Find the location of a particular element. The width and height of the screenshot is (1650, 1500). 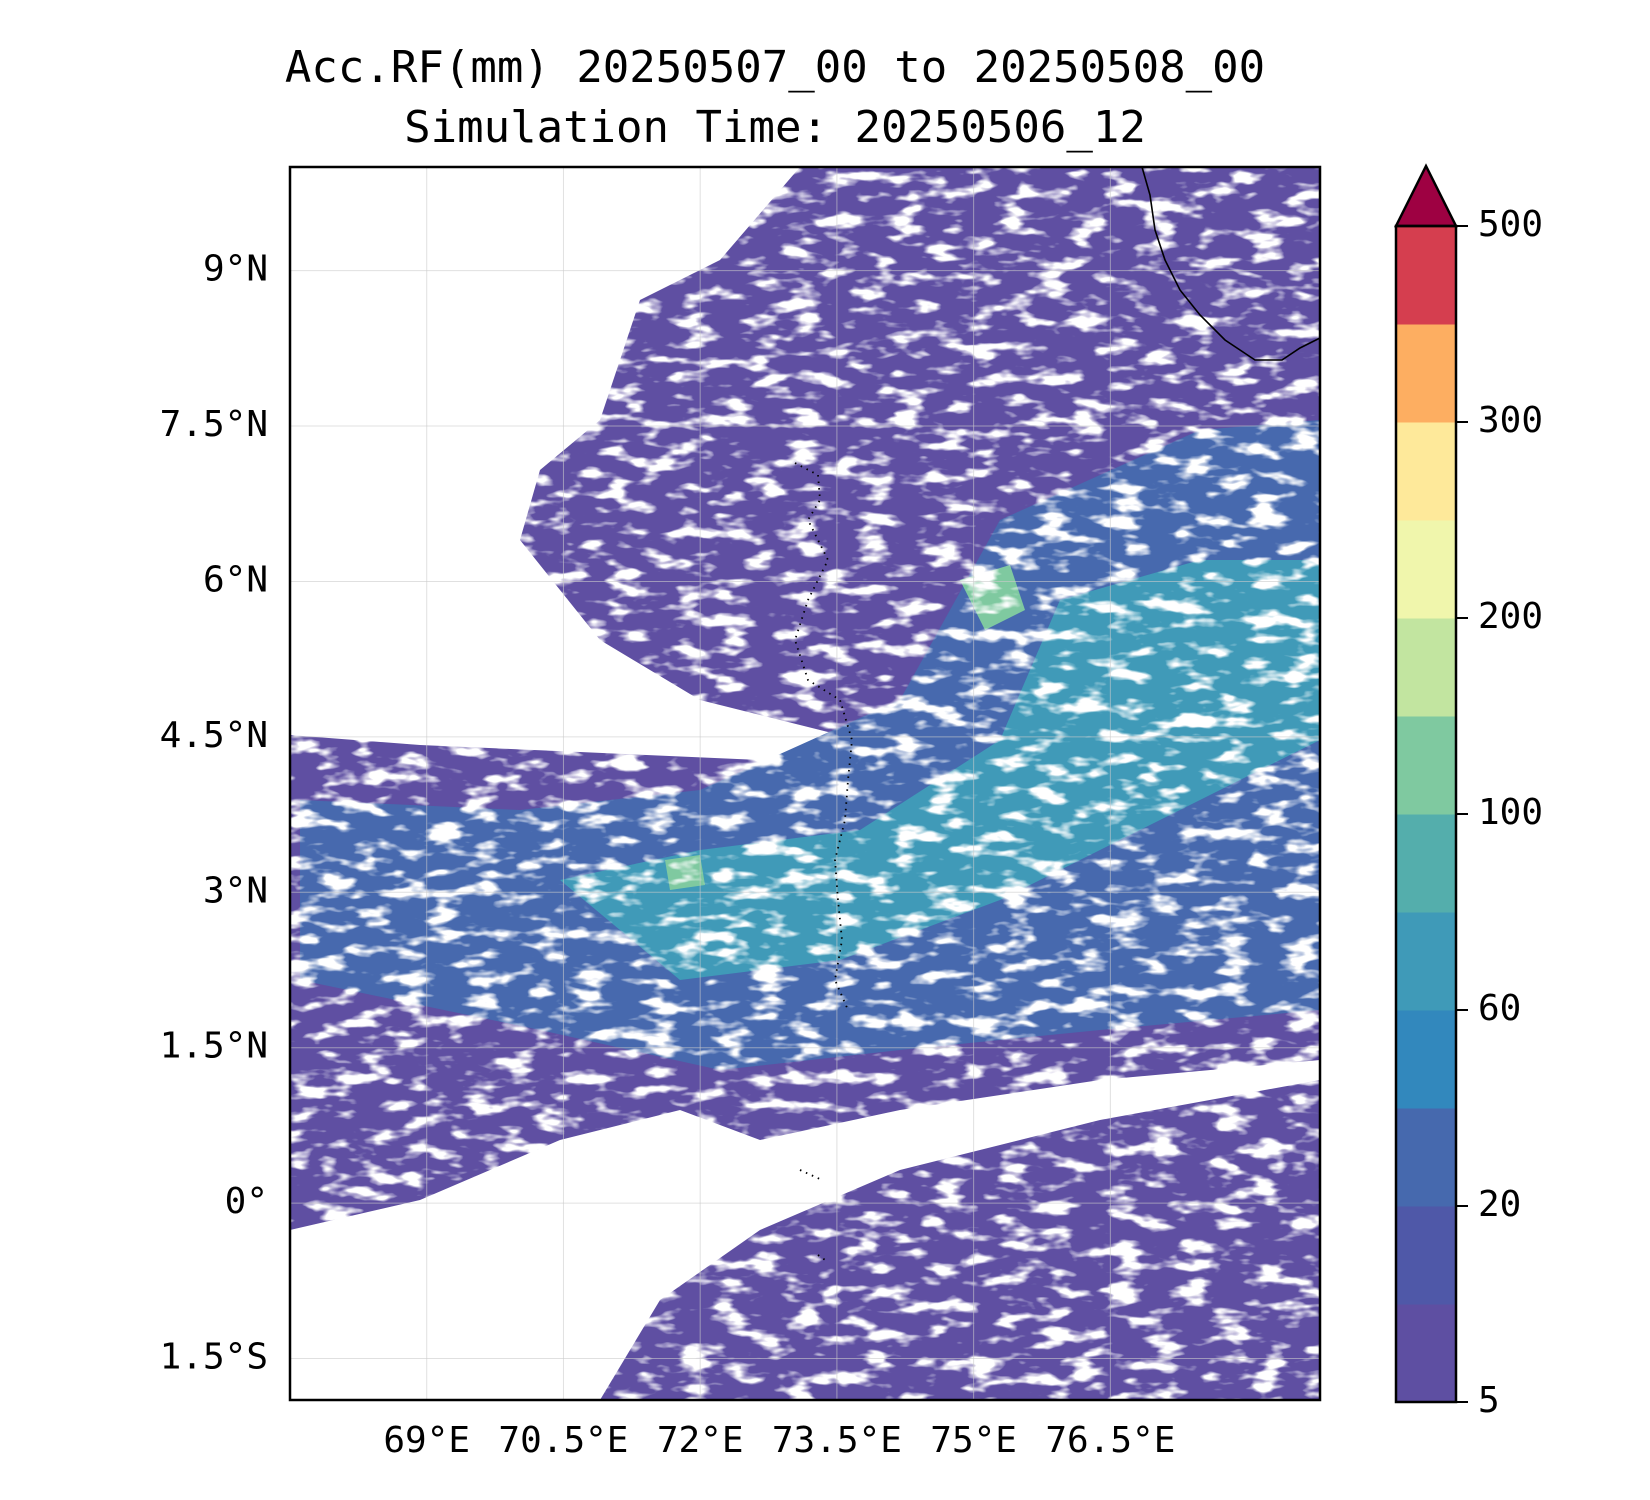

lon-tick-label: 72°E is located at coordinates (700, 1440).